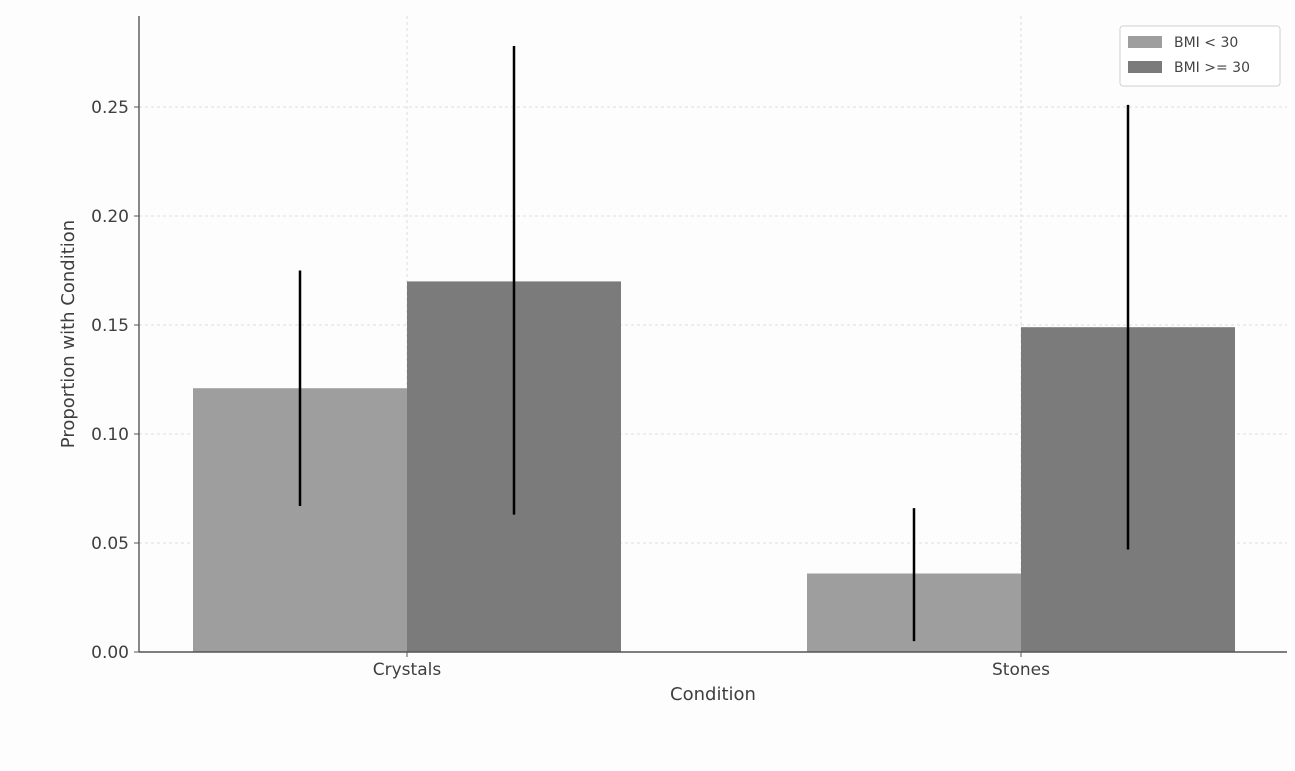  I want to click on y-axis-title: Proportion with Condition, so click(68, 334).